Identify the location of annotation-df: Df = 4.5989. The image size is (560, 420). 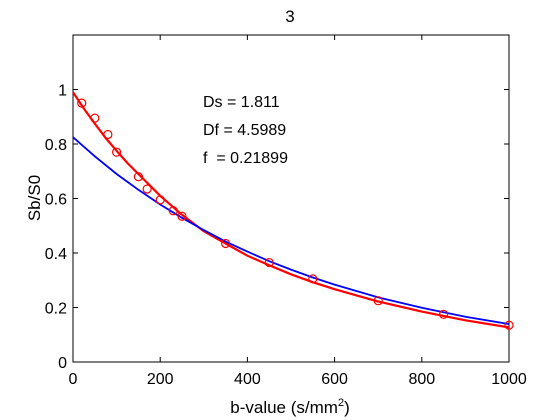
(244, 130).